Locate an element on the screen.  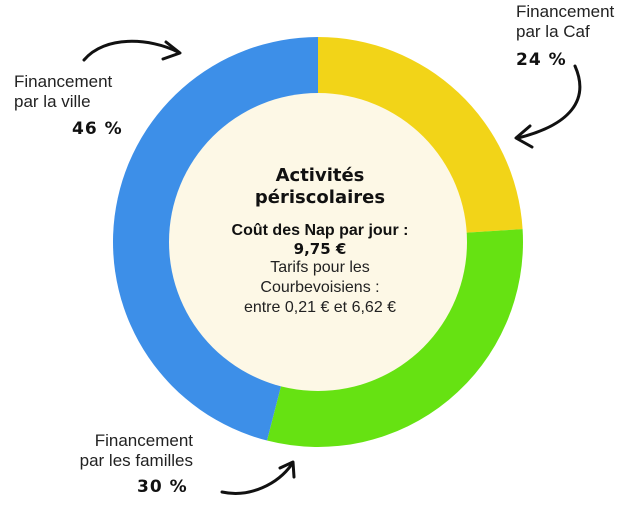
arrow-caf-icon is located at coordinates (549, 102).